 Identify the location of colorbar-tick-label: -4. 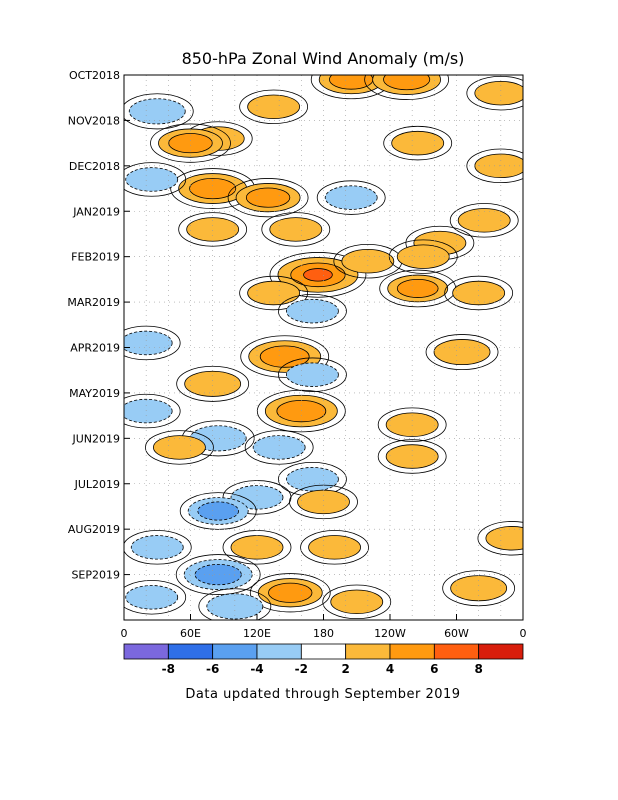
(256, 669).